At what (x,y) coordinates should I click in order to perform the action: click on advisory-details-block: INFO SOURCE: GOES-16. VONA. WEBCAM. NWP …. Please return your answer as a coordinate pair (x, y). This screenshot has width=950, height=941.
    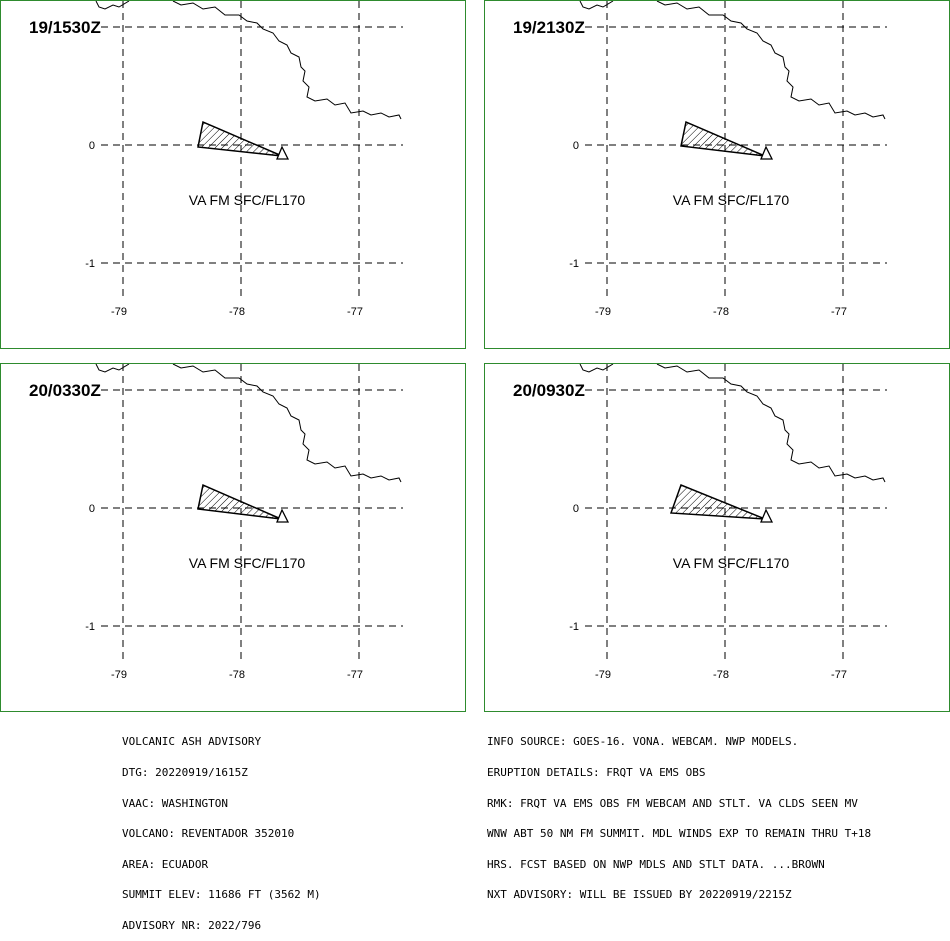
    Looking at the image, I should click on (679, 814).